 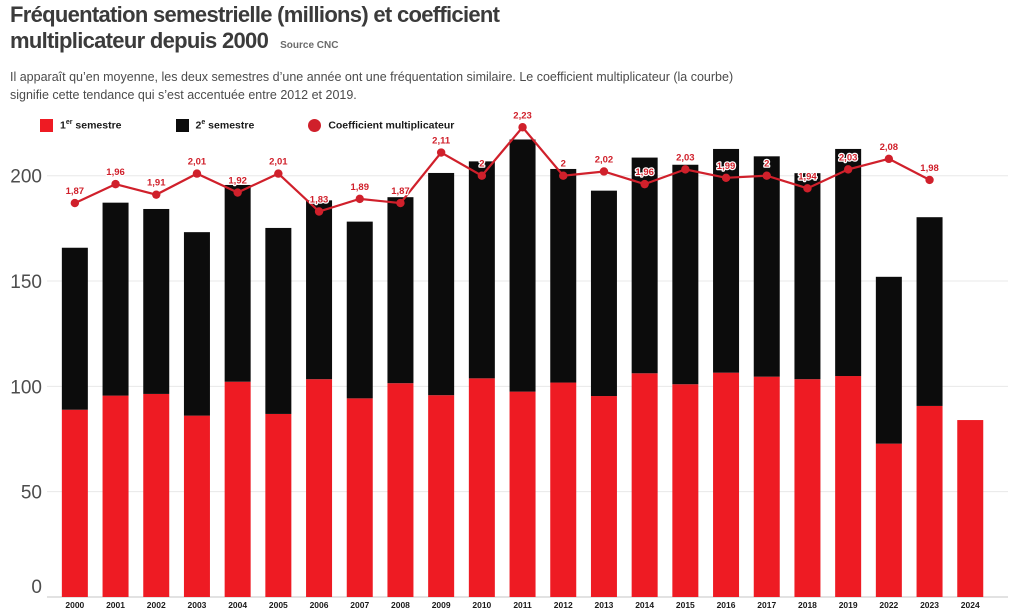 I want to click on coefficient-point-2017, so click(x=766, y=175).